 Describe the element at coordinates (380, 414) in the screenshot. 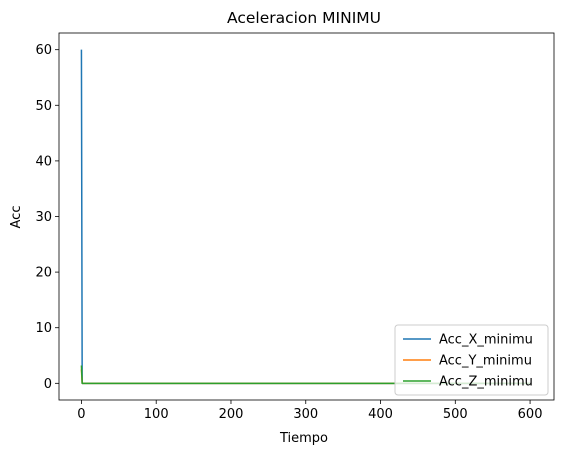

I see `x-tick-label: 400` at that location.